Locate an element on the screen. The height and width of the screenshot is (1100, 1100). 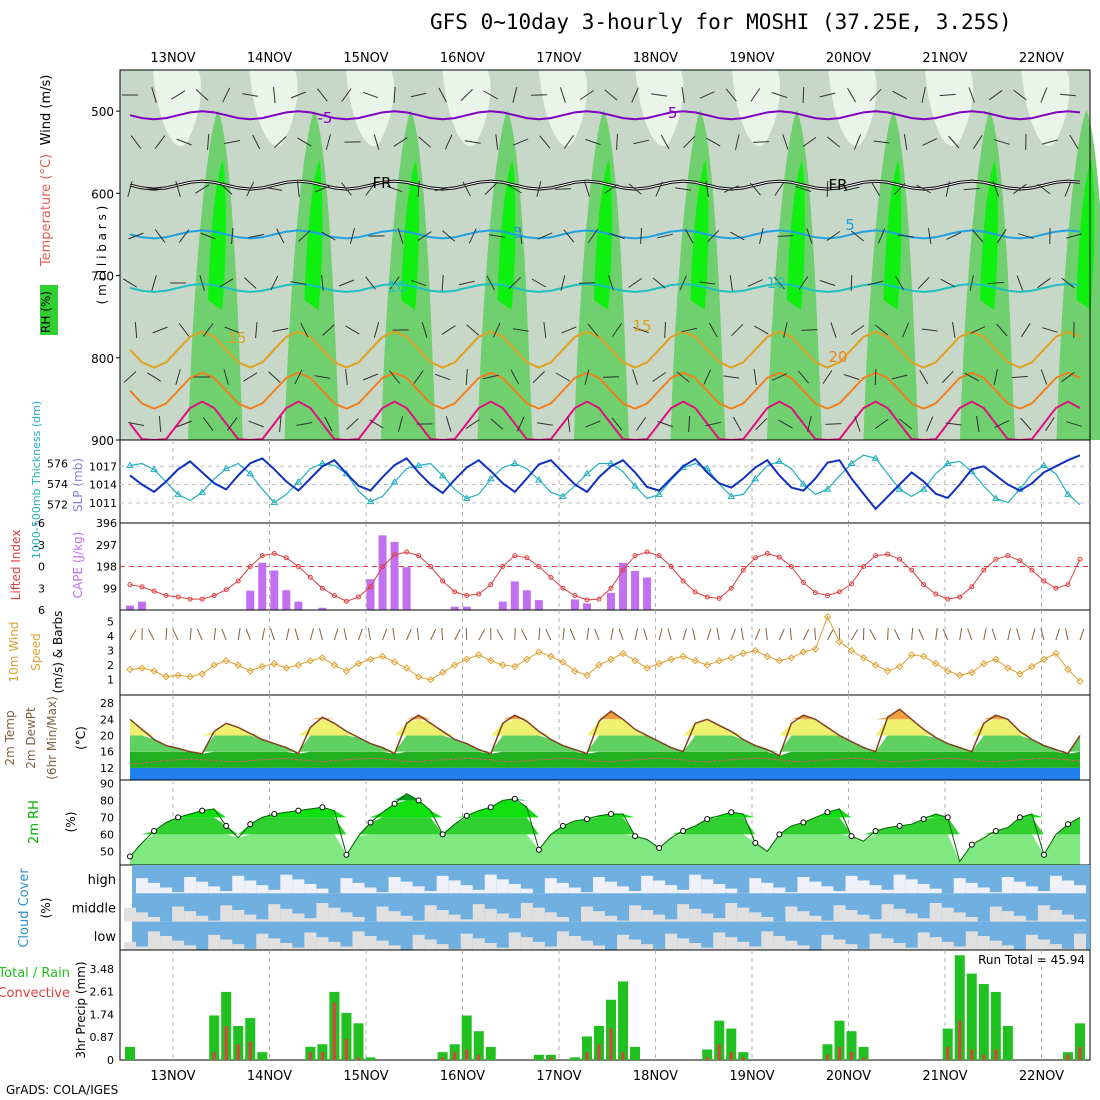
cape-tick: 198 is located at coordinates (106, 567).